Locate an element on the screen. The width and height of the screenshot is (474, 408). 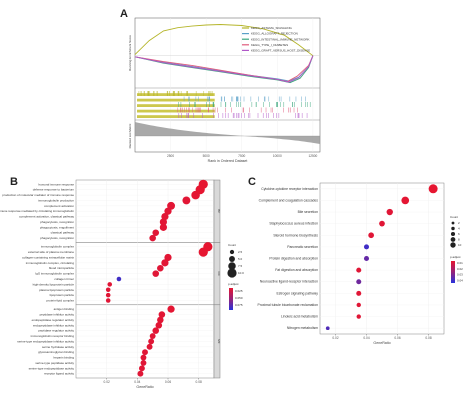
gsea-xtick: 12500 is located at coordinates (312, 156).